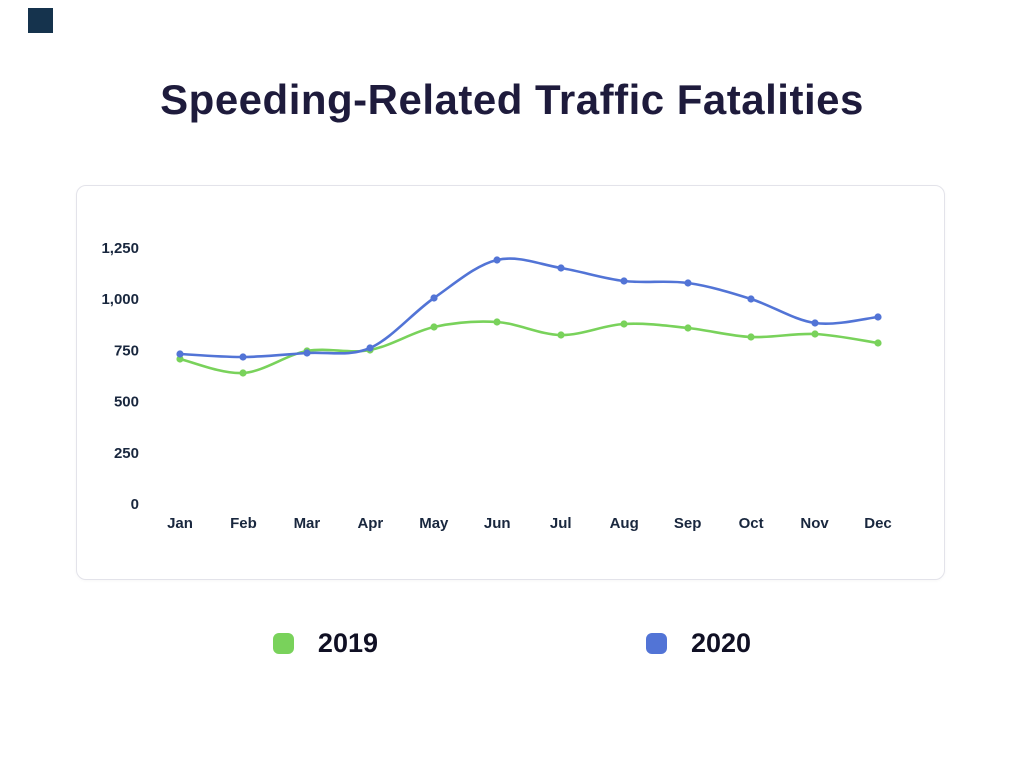  I want to click on x-axis-tick-label: Apr, so click(370, 523).